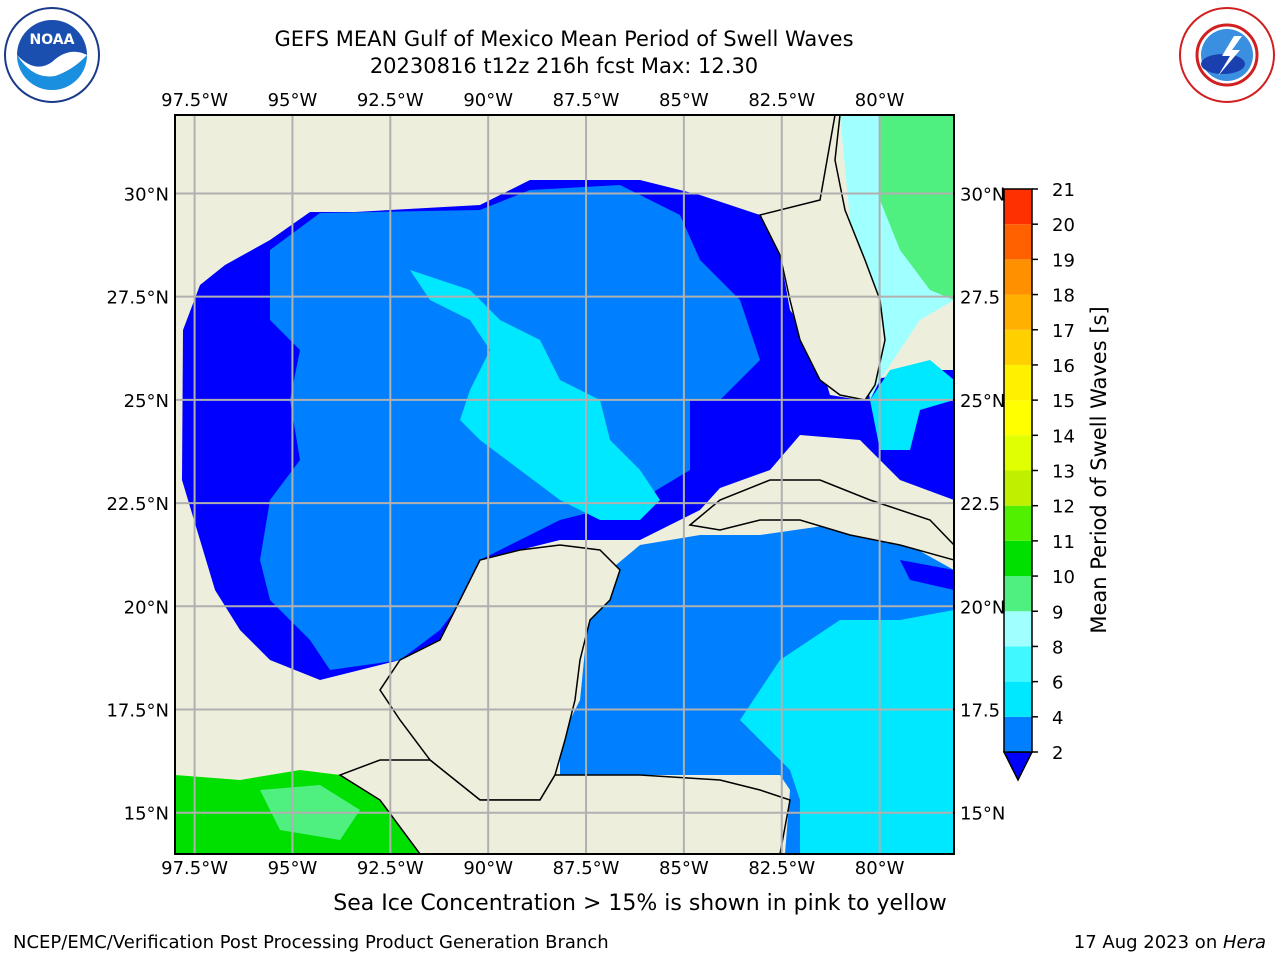 The width and height of the screenshot is (1280, 960). Describe the element at coordinates (488, 100) in the screenshot. I see `lon-label-top: 90°W` at that location.